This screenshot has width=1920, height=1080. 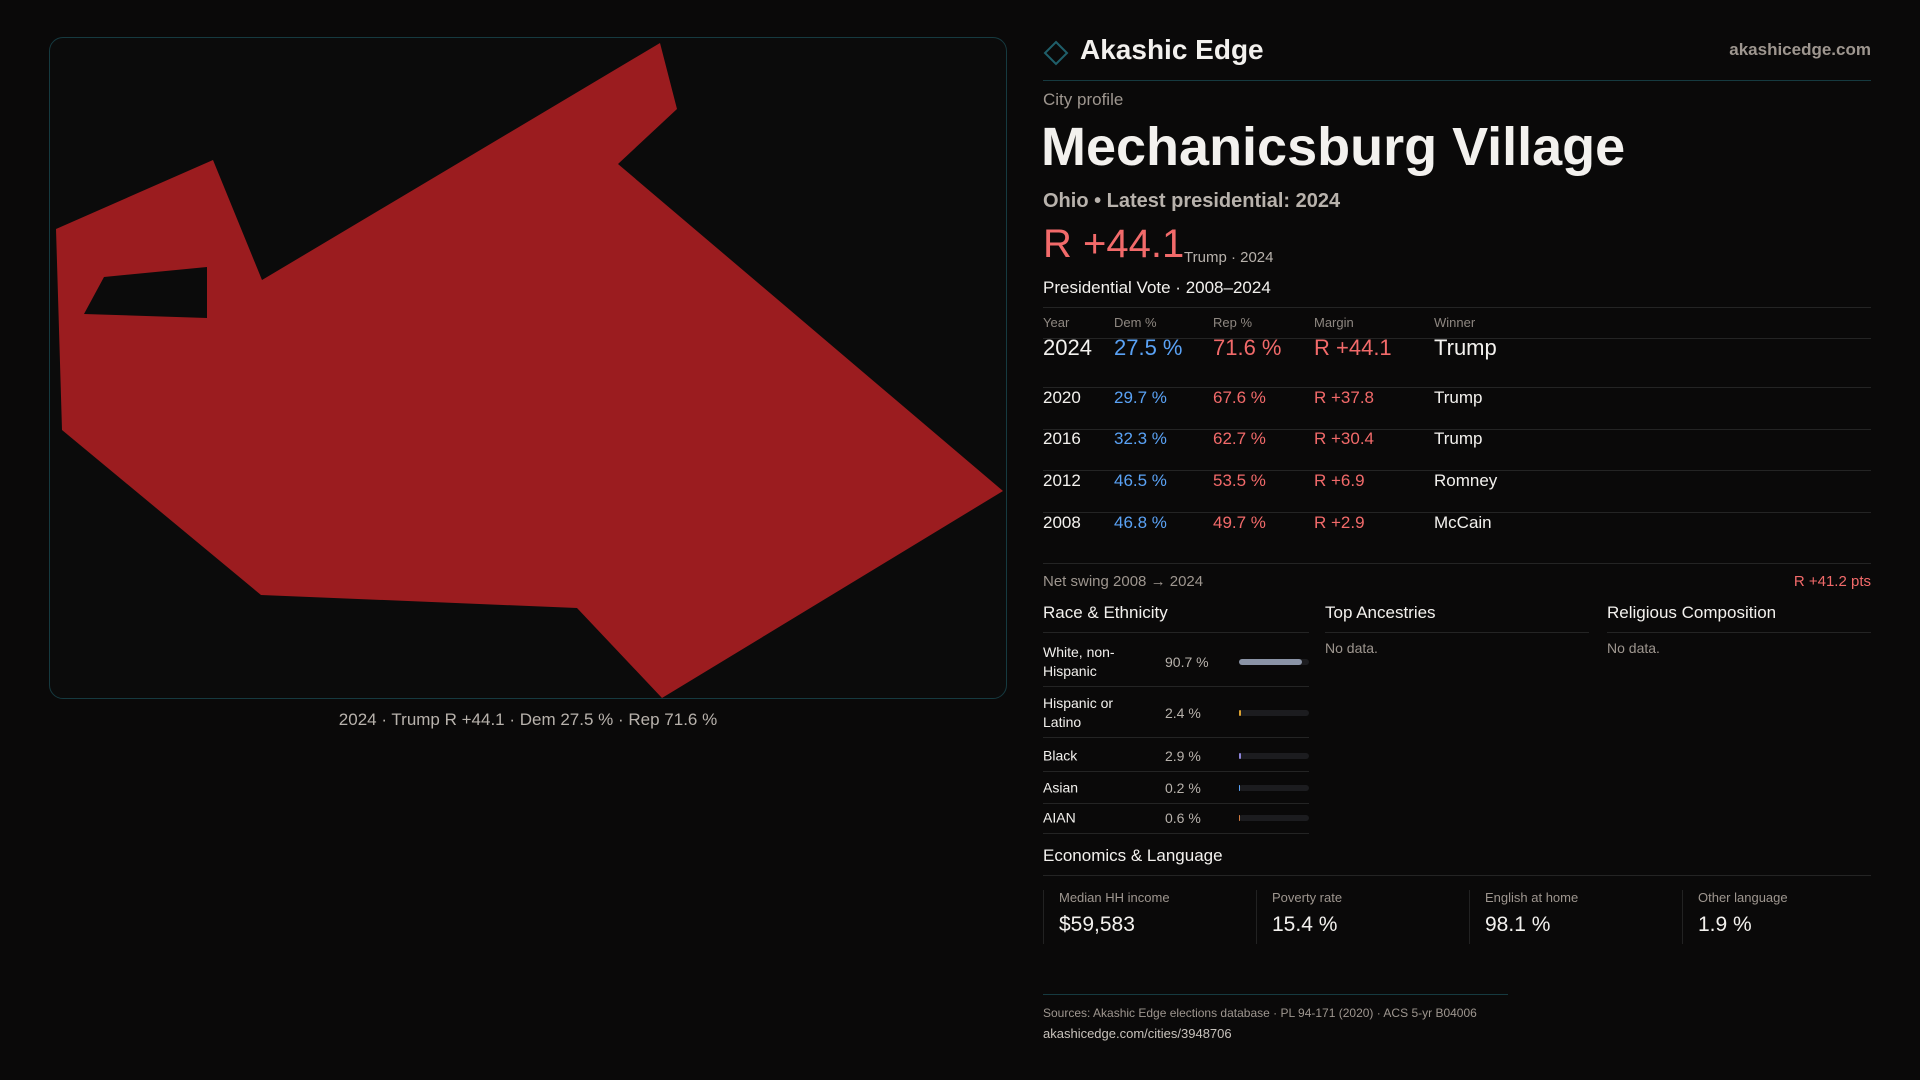 I want to click on cell-year: 2024, so click(x=1067, y=347).